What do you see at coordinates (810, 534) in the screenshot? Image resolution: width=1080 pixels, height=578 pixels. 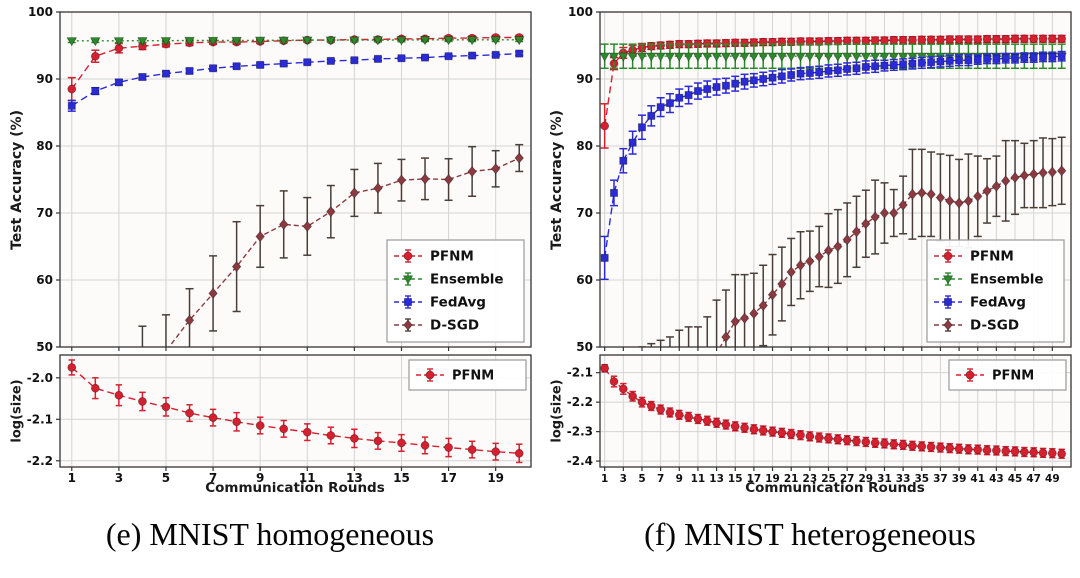 I see `subfigure-caption-f: (f) MNIST heterogeneous` at bounding box center [810, 534].